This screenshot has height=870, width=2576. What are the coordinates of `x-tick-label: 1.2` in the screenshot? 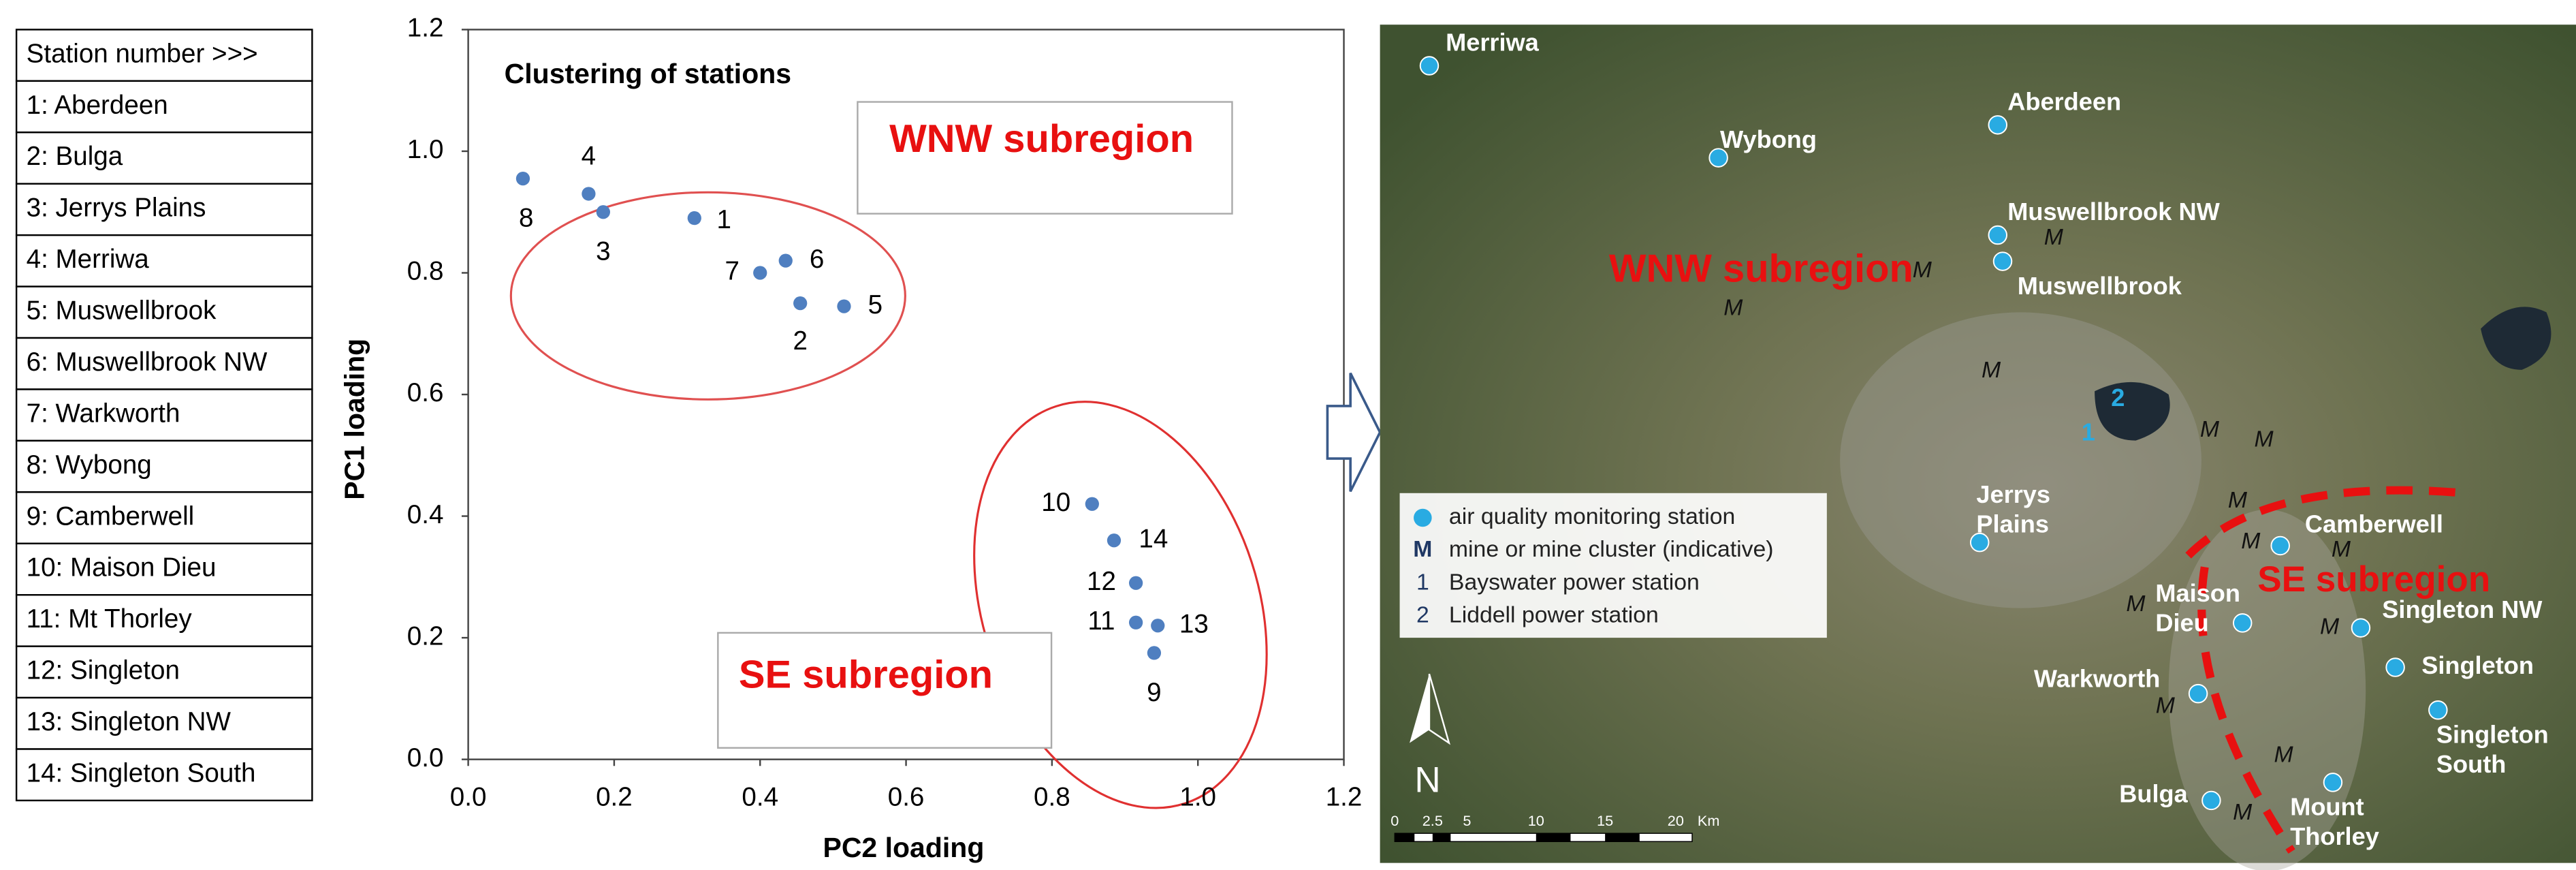 It's located at (1344, 798).